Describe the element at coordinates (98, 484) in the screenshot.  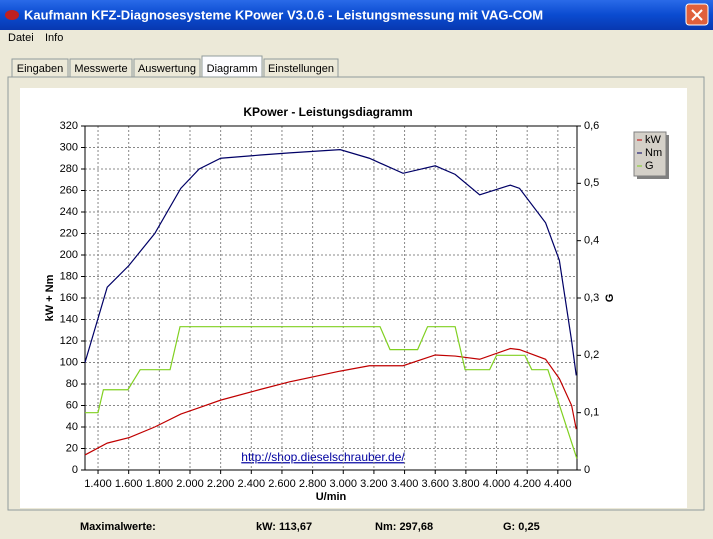
I see `x-tick-label: 1.400` at that location.